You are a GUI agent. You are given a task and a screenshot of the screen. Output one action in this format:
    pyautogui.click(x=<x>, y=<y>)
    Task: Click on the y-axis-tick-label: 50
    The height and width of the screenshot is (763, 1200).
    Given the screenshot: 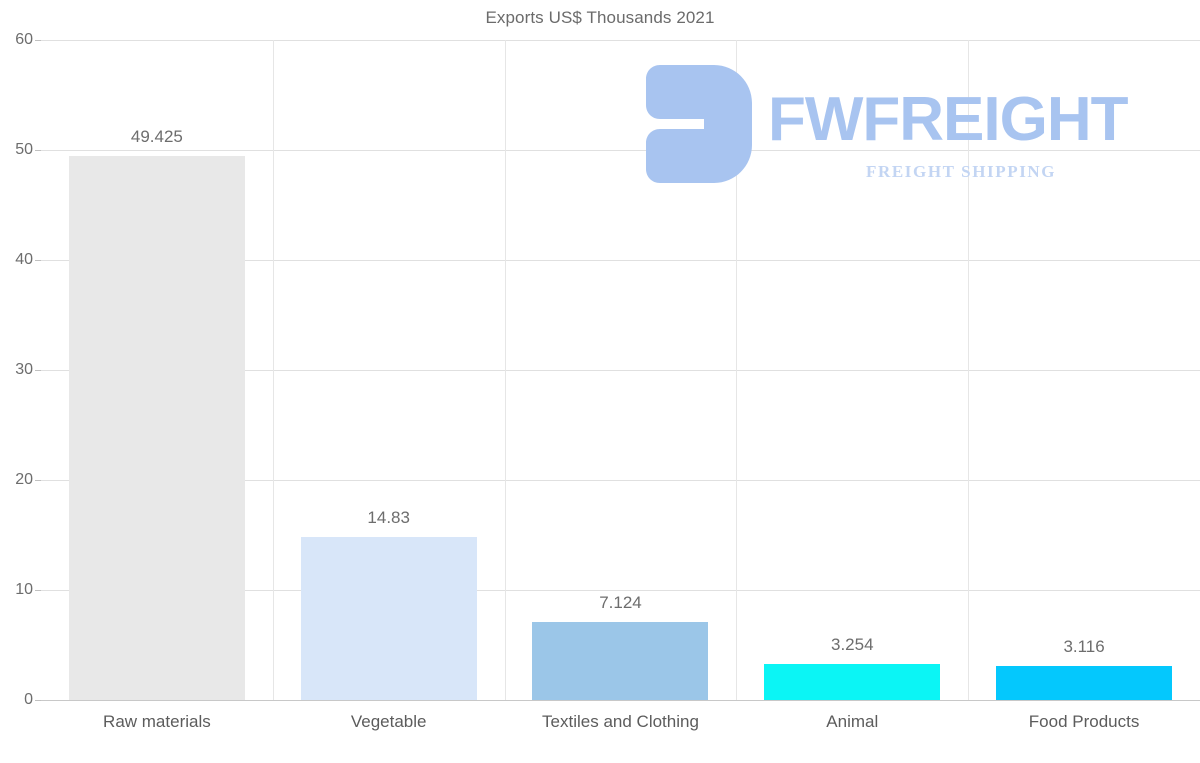 What is the action you would take?
    pyautogui.click(x=24, y=149)
    